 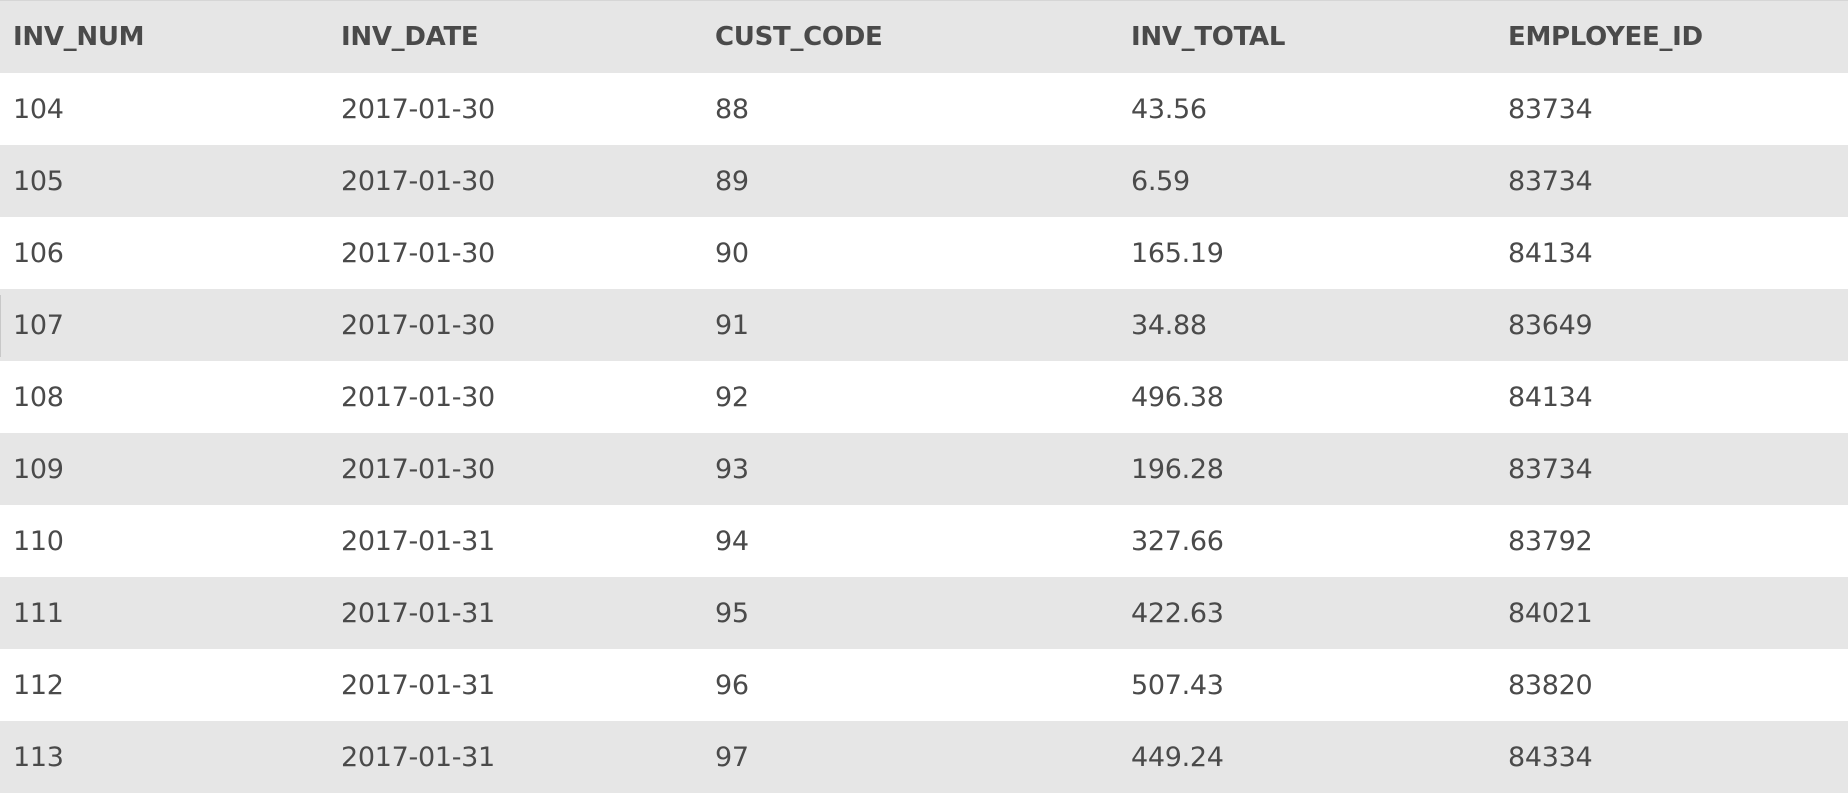 What do you see at coordinates (924, 757) in the screenshot?
I see `table-row: 113 2017-01-31 97 449.24 84334` at bounding box center [924, 757].